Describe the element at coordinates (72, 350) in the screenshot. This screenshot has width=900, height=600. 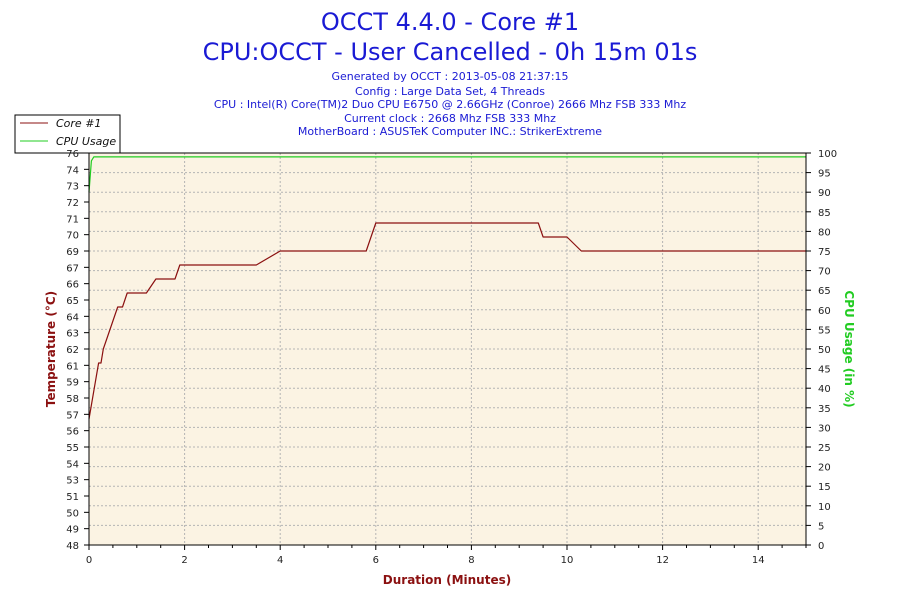
I see `y-left-tick-label: 62` at that location.